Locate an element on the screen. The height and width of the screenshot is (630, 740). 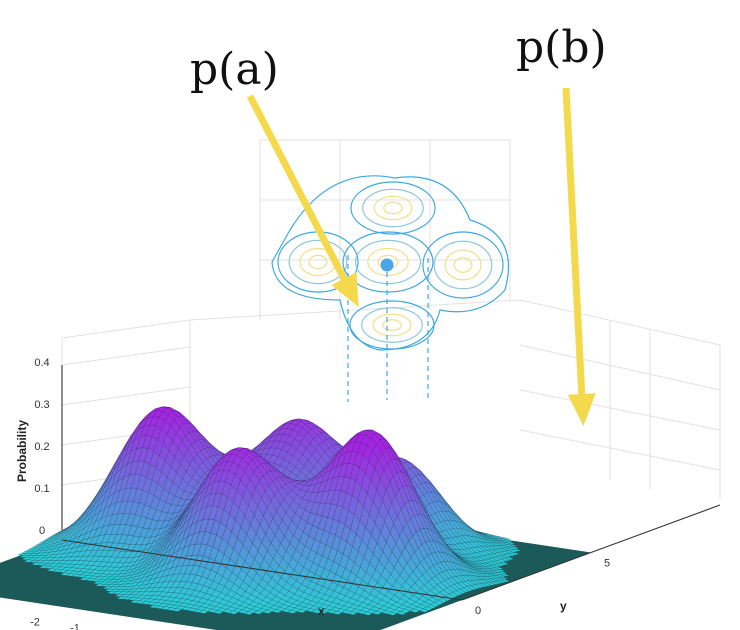
z-tick-label: 0.2 is located at coordinates (41, 447).